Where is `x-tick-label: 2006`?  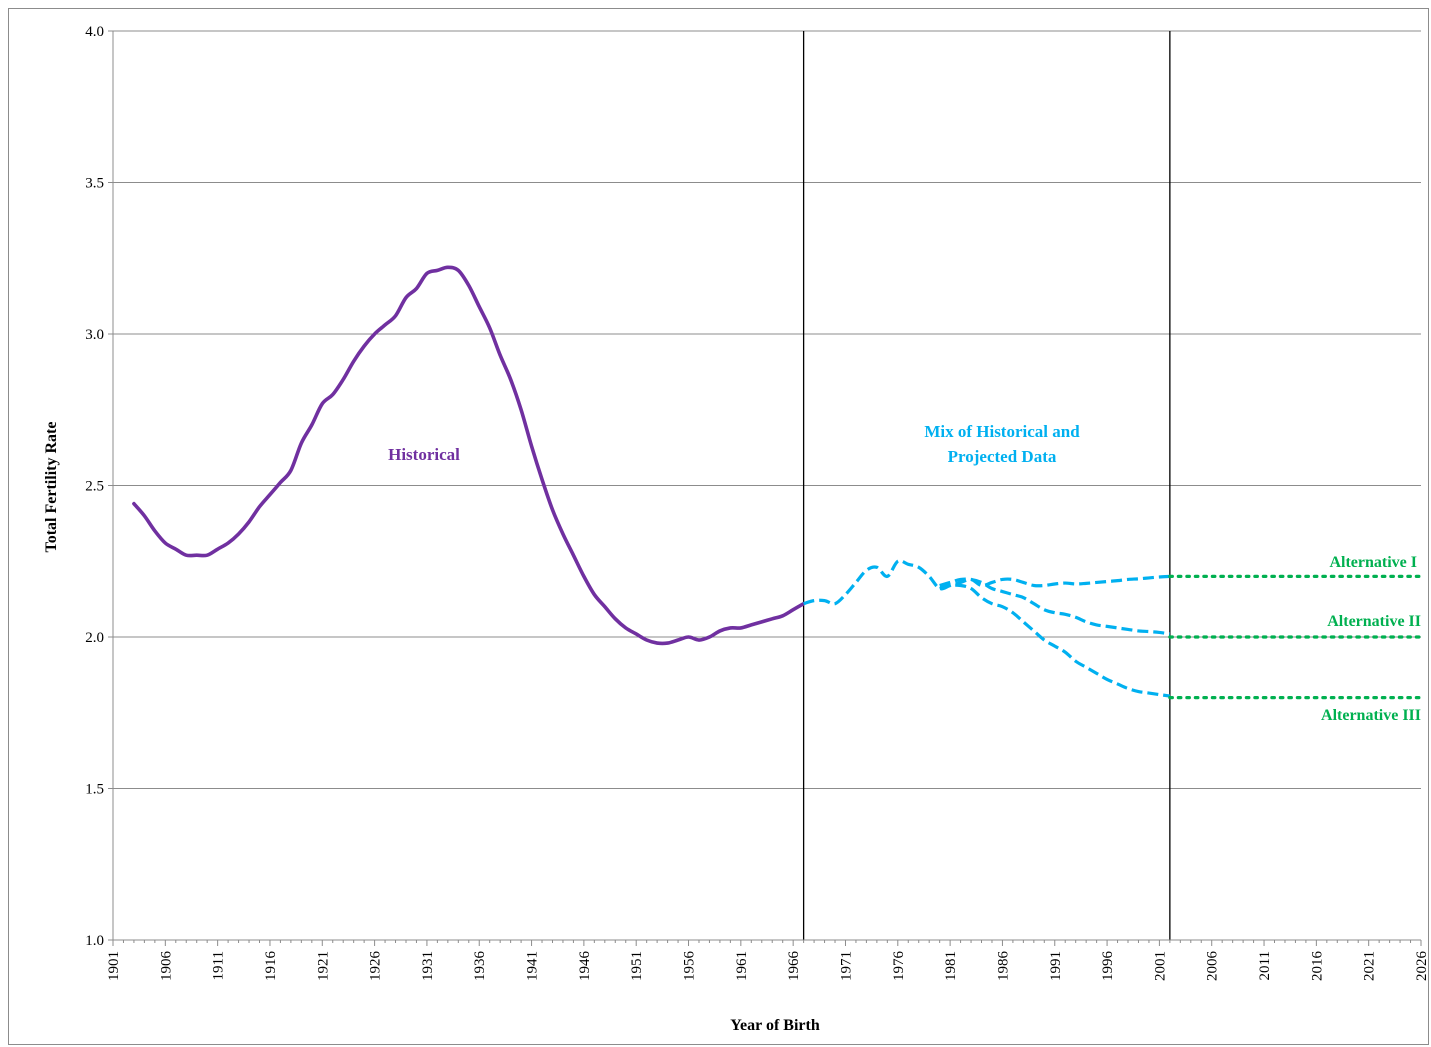
x-tick-label: 2006 is located at coordinates (1213, 966).